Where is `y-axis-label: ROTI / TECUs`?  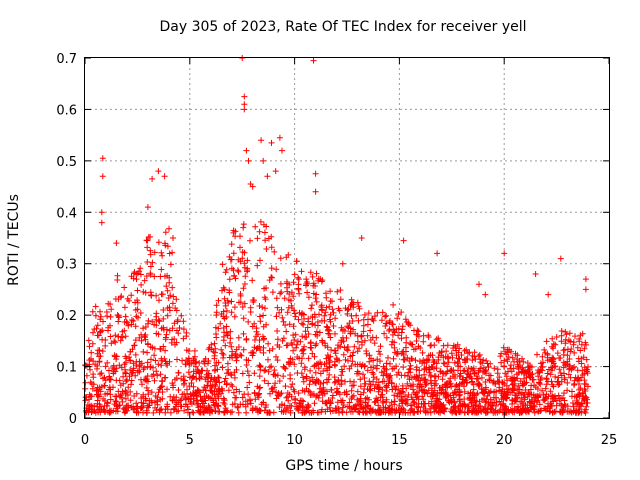
y-axis-label: ROTI / TECUs is located at coordinates (14, 240).